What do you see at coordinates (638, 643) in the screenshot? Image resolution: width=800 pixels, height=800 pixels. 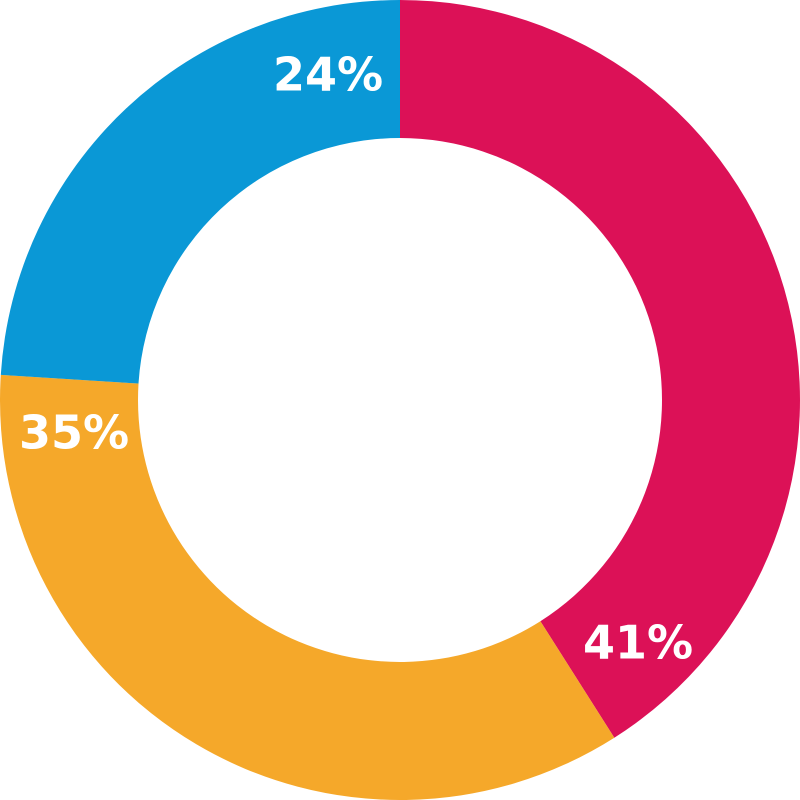 I see `slice-label-41: 41%` at bounding box center [638, 643].